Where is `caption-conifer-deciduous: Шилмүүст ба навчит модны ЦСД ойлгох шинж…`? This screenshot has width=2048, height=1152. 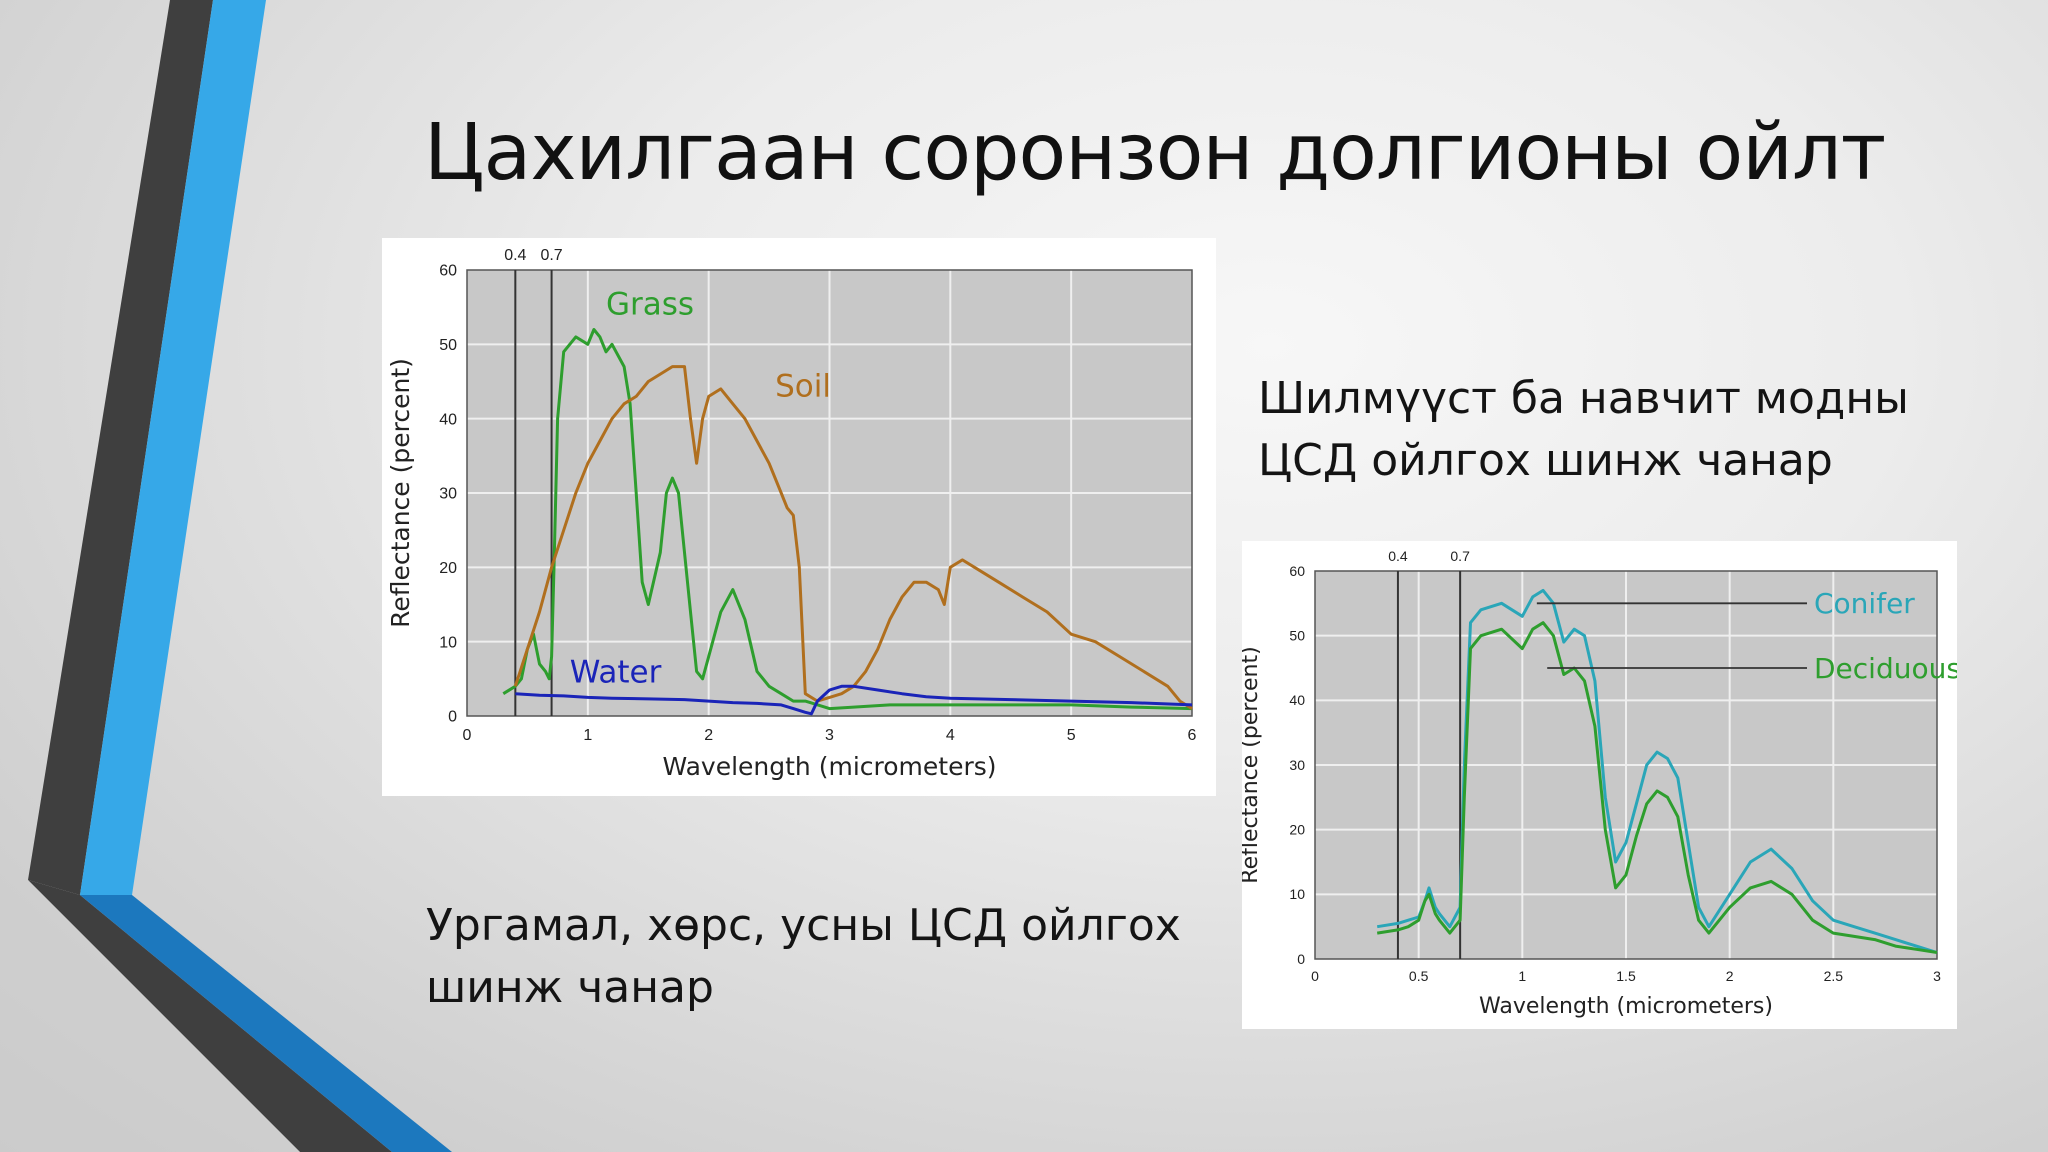
caption-conifer-deciduous: Шилмүүст ба навчит модны ЦСД ойлгох шинж… is located at coordinates (1583, 429).